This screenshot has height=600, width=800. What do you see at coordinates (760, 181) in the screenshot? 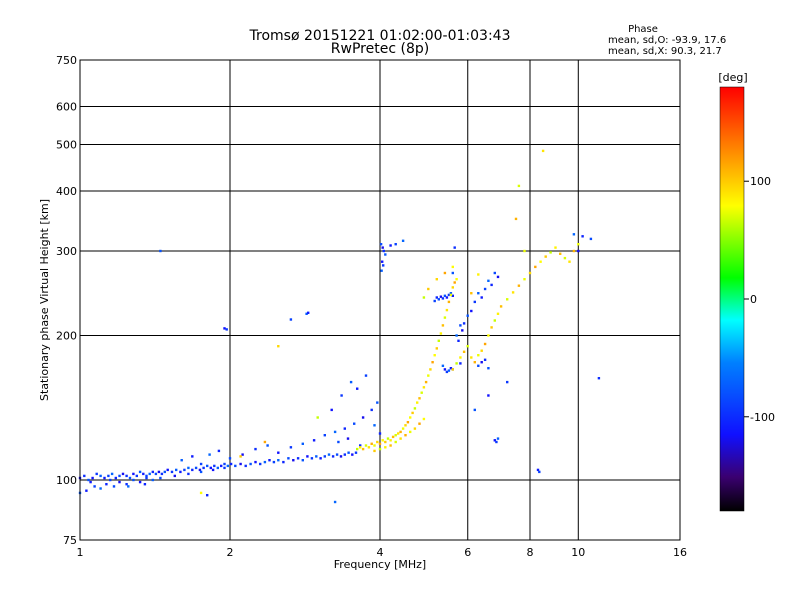
I see `colorbar-tick-label: 100` at bounding box center [760, 181].